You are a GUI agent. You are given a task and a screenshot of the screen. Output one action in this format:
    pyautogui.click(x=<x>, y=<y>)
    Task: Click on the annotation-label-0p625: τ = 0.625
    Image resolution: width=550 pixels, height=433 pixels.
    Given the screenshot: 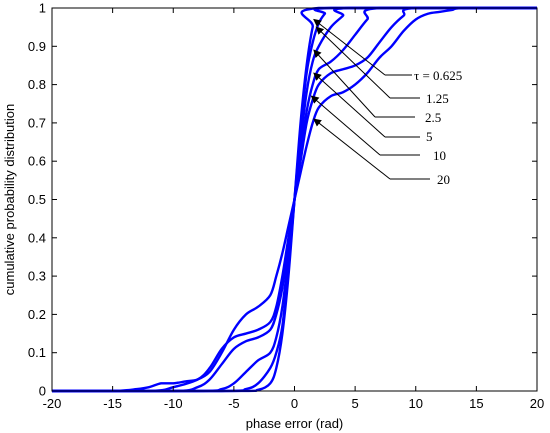 What is the action you would take?
    pyautogui.click(x=438, y=75)
    